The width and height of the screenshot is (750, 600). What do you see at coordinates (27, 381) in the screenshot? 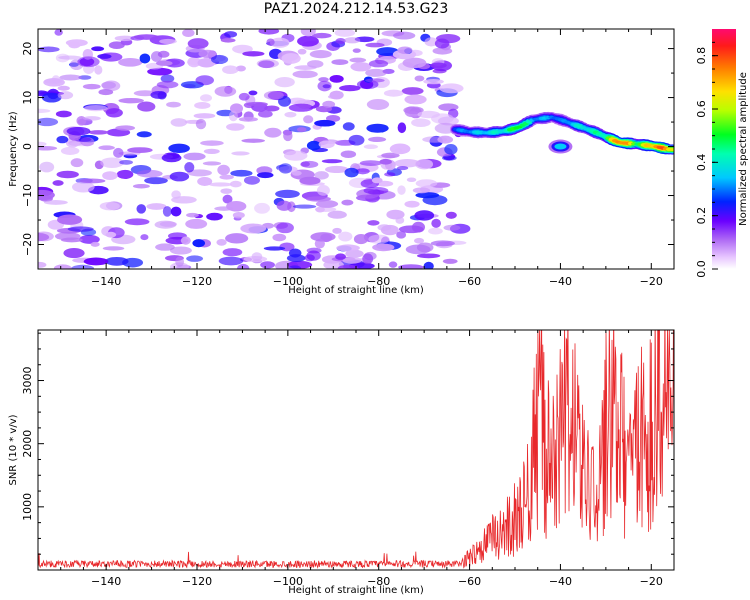
I see `snr-y-tick-label: 3000` at bounding box center [27, 381].